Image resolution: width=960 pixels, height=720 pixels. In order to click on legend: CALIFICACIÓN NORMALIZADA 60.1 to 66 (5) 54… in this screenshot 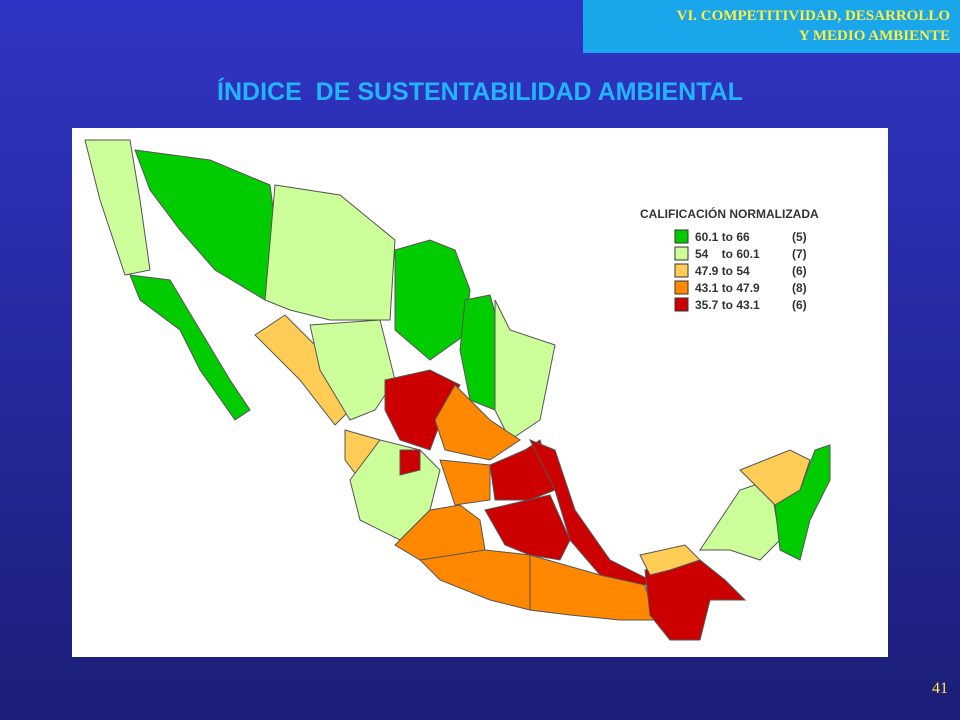, I will do `click(729, 259)`.